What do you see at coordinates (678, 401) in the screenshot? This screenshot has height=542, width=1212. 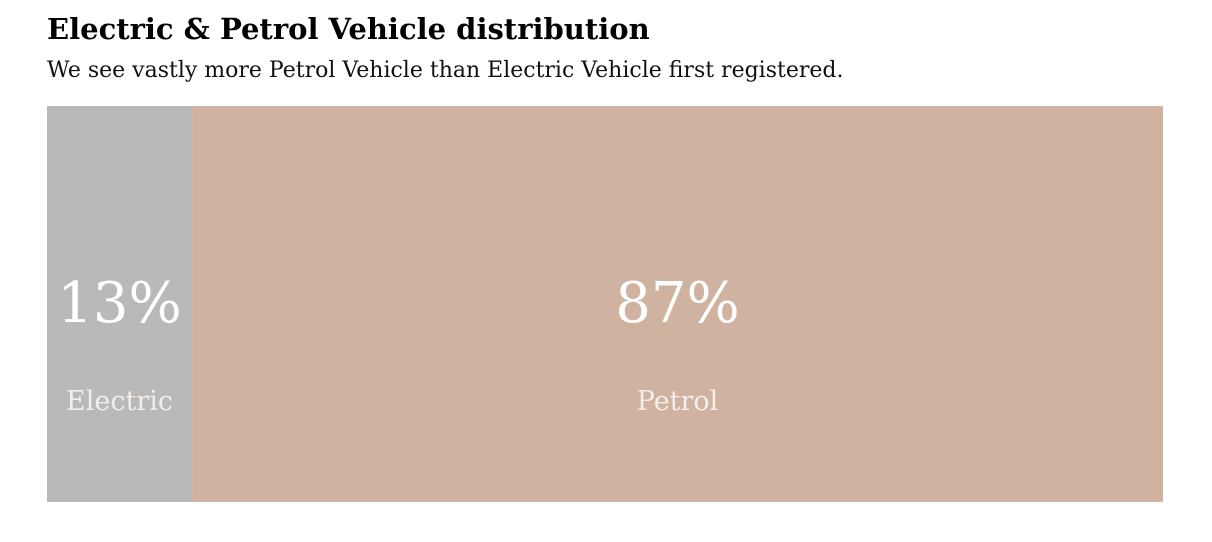 I see `category-label-petrol: Petrol` at bounding box center [678, 401].